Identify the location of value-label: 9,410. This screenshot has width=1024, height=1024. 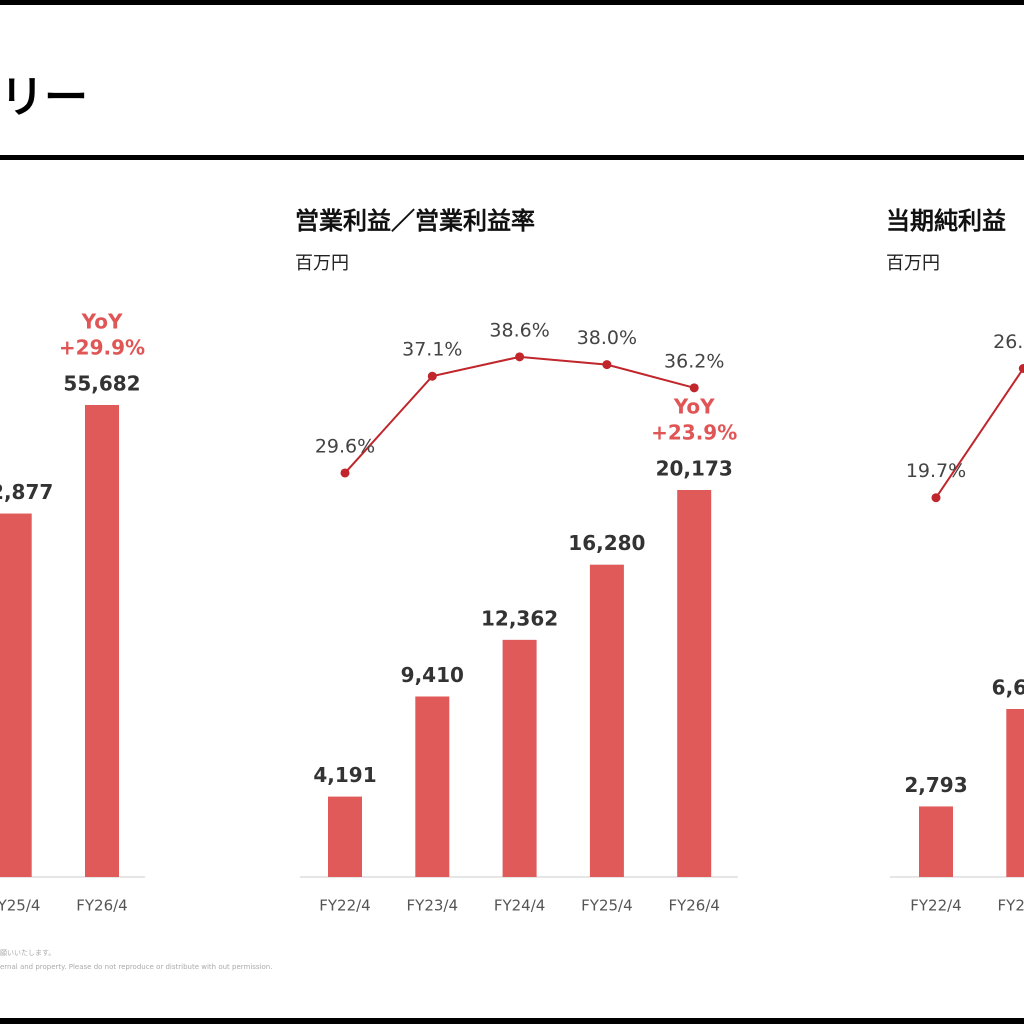
(432, 675).